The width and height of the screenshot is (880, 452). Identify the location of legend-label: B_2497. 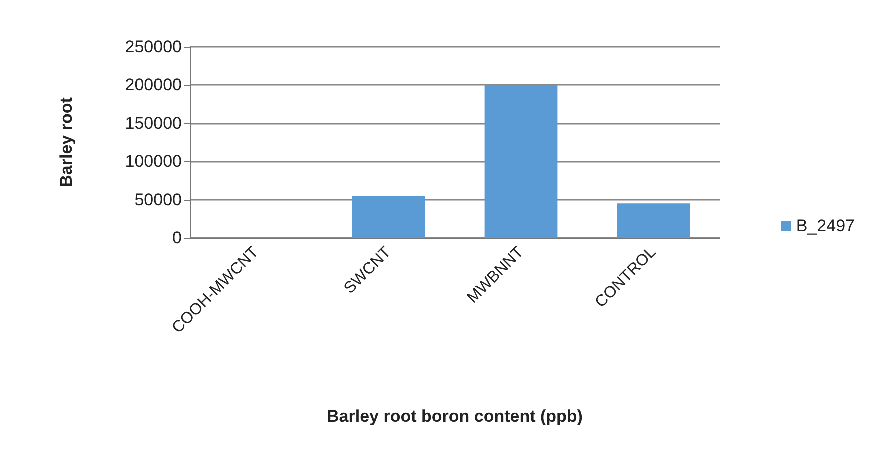
(826, 226).